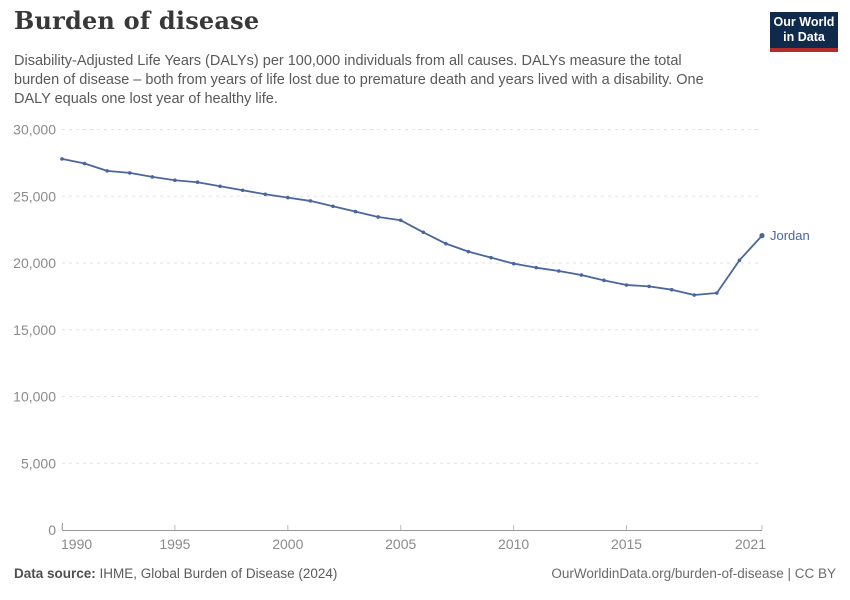  What do you see at coordinates (34, 130) in the screenshot?
I see `y-axis-tick-label: 30,000` at bounding box center [34, 130].